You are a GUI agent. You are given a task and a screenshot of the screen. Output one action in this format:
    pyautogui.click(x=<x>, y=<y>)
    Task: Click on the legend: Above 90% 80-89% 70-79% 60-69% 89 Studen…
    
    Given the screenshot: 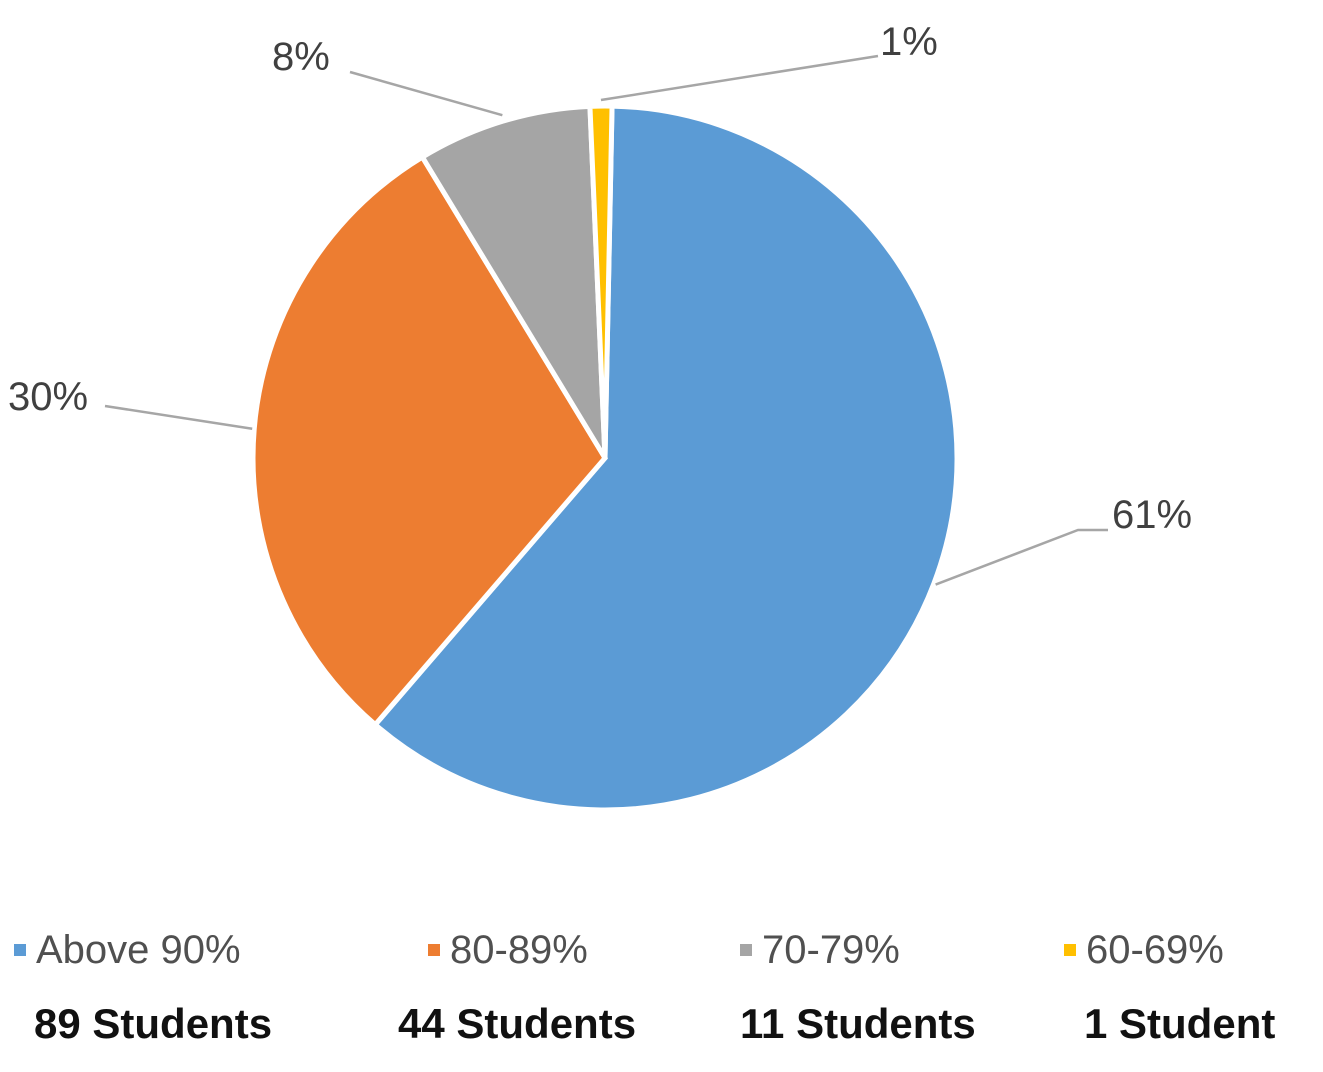 What is the action you would take?
    pyautogui.click(x=655, y=996)
    